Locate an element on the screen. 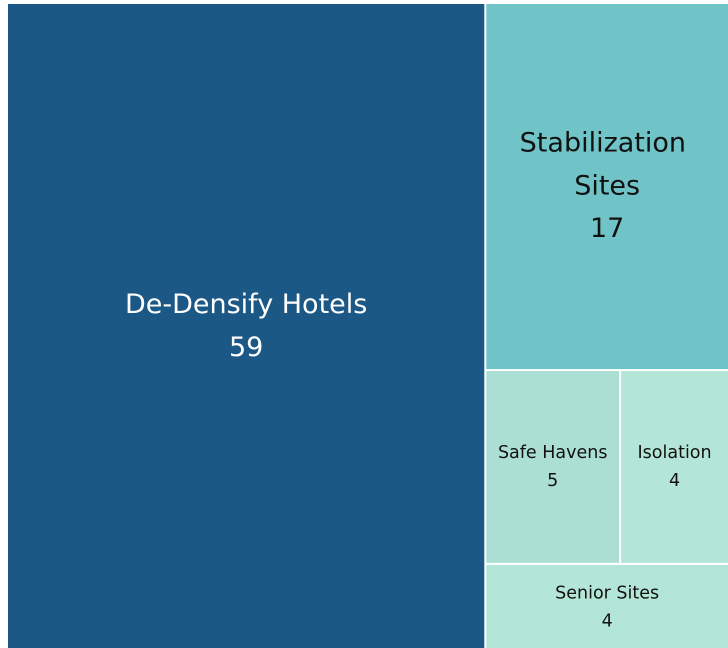  cell-label-line: Sites is located at coordinates (607, 185).